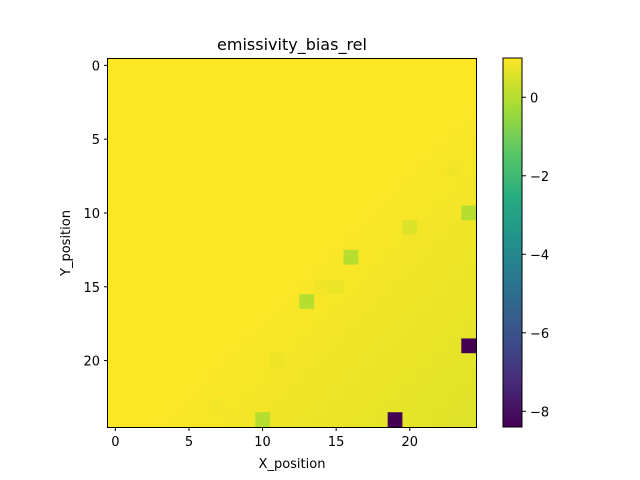  Describe the element at coordinates (91, 214) in the screenshot. I see `y-tick-label: 10` at that location.